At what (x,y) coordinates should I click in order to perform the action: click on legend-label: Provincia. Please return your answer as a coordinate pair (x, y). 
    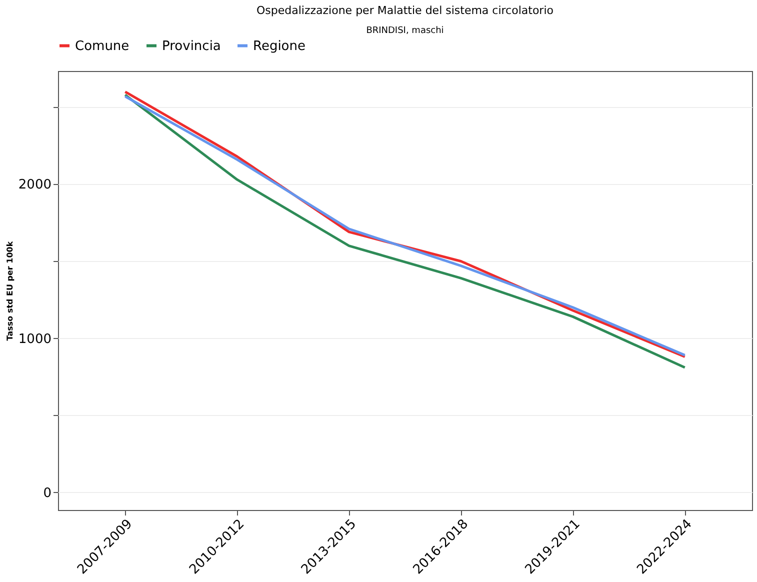
    Looking at the image, I should click on (191, 46).